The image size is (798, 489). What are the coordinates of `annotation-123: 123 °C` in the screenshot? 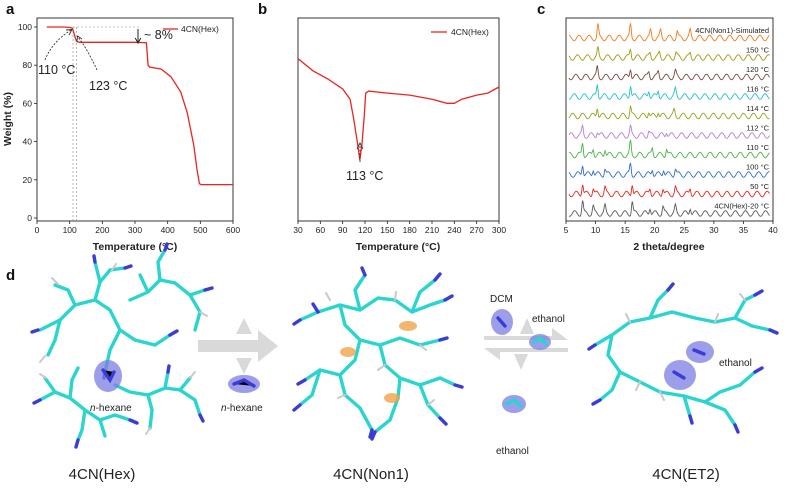 It's located at (108, 86).